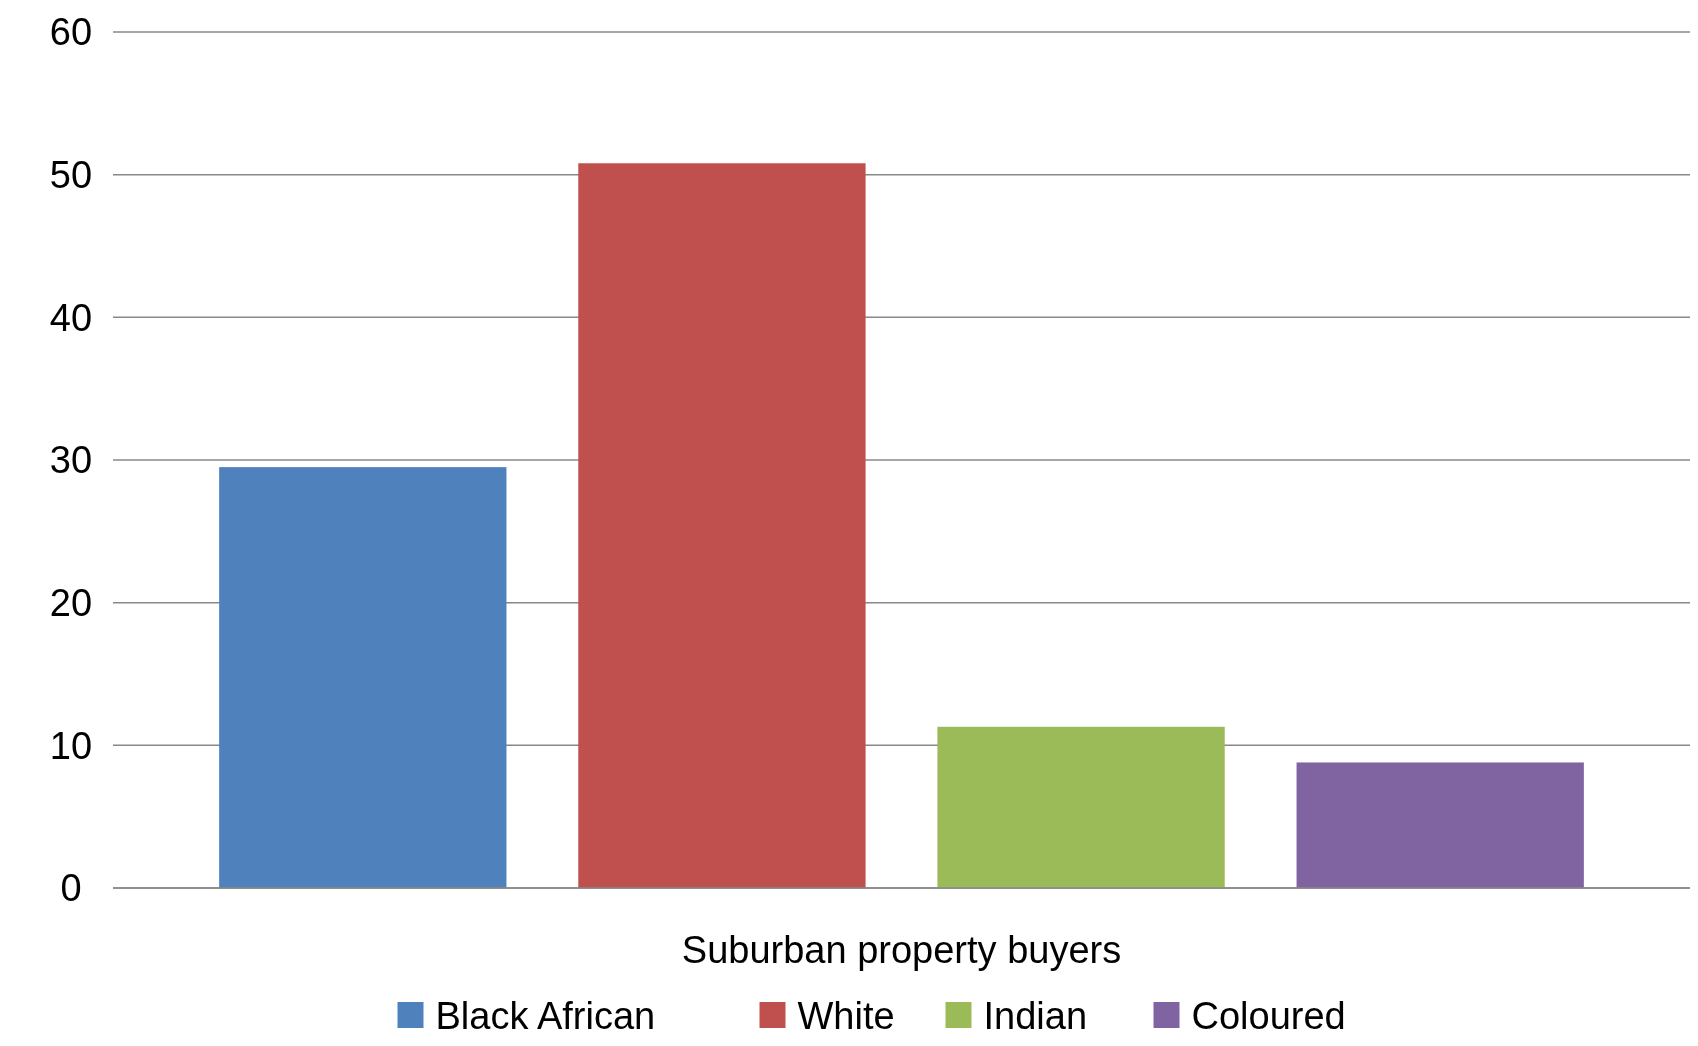 The width and height of the screenshot is (1698, 1046). I want to click on y-tick-label: 0, so click(71, 888).